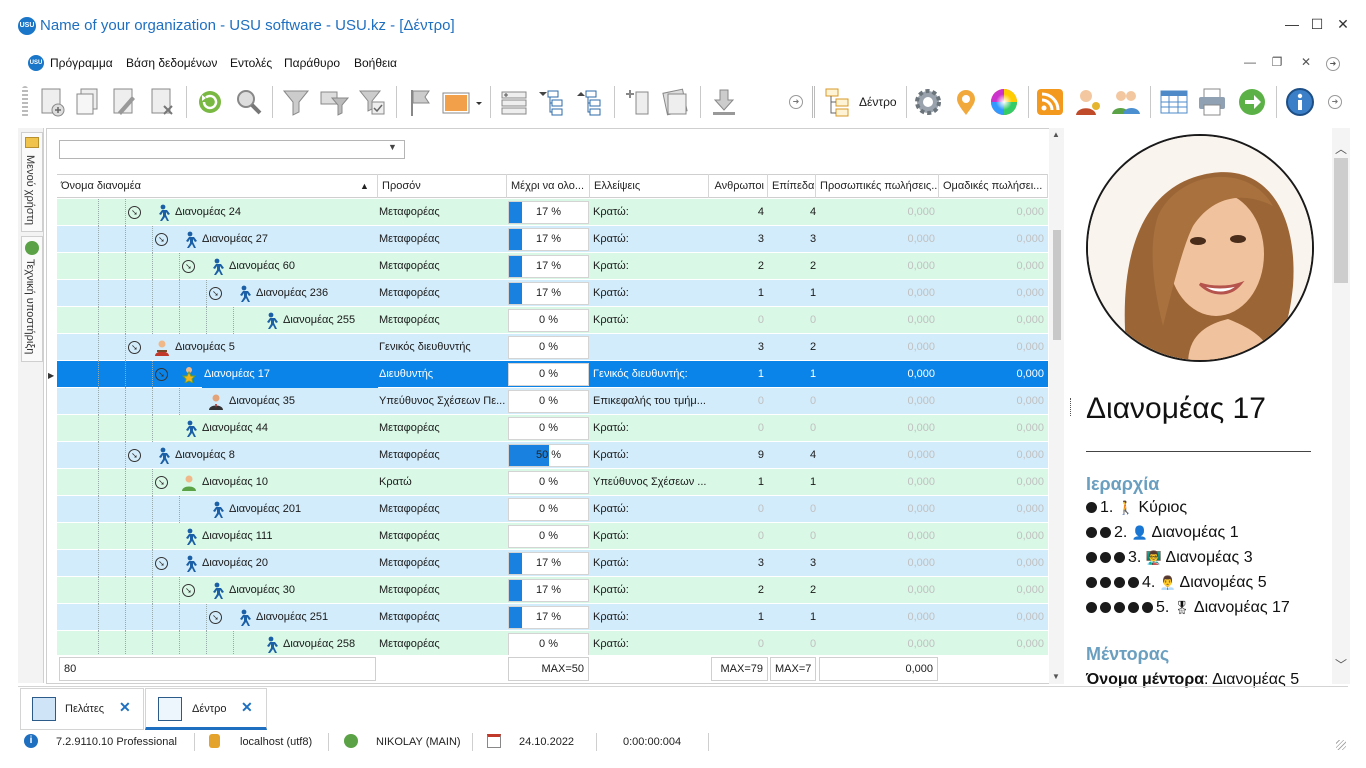 The height and width of the screenshot is (768, 1366). Describe the element at coordinates (1341, 745) in the screenshot. I see `resize-grip` at that location.